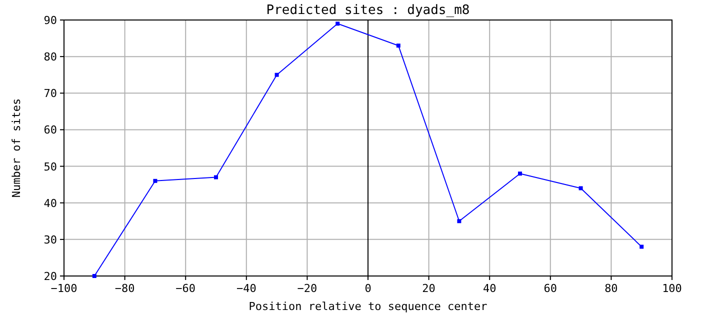 The height and width of the screenshot is (328, 704). What do you see at coordinates (186, 288) in the screenshot?
I see `x-tick-label: −60` at bounding box center [186, 288].